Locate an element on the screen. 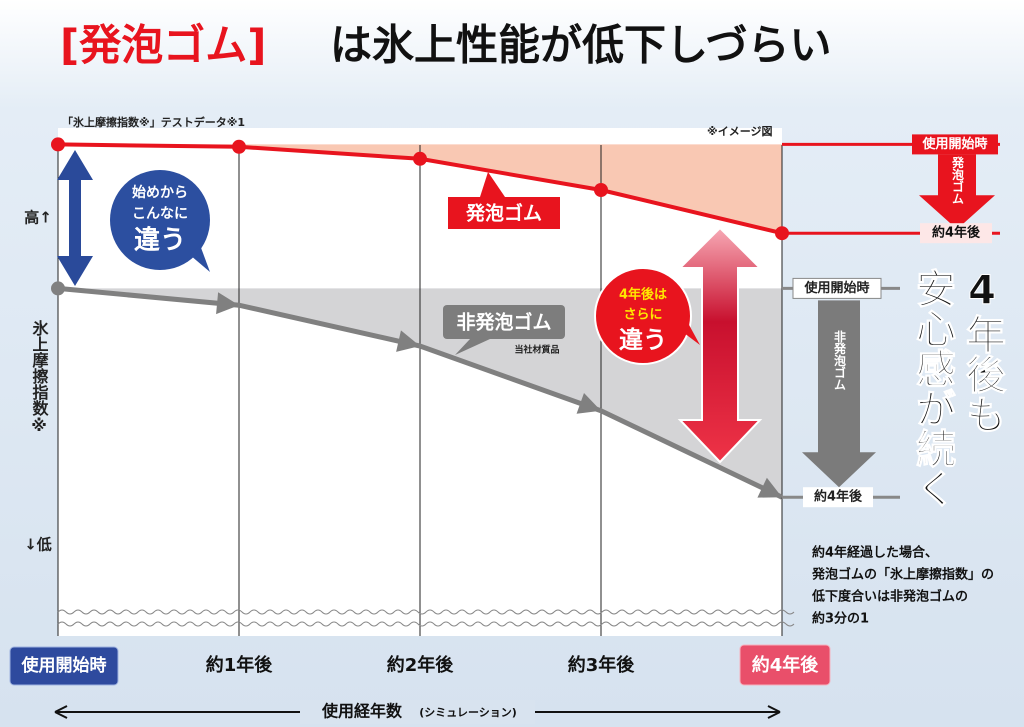 The image size is (1024, 727). callout-text: さらに is located at coordinates (642, 315).